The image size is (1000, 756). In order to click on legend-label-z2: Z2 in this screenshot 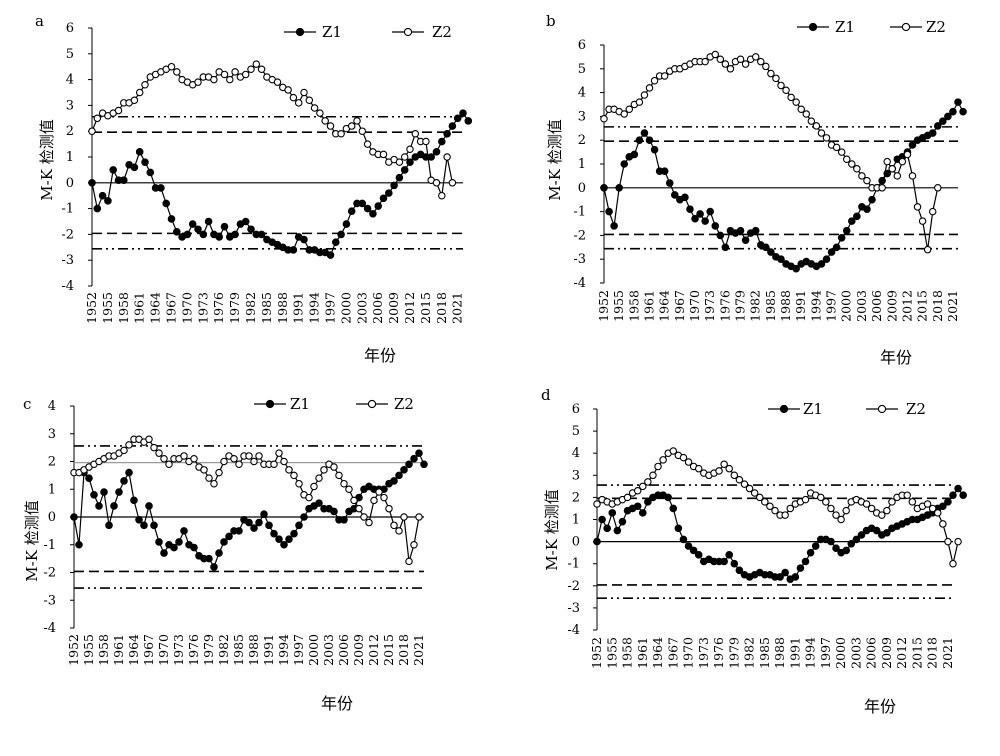, I will do `click(916, 409)`.